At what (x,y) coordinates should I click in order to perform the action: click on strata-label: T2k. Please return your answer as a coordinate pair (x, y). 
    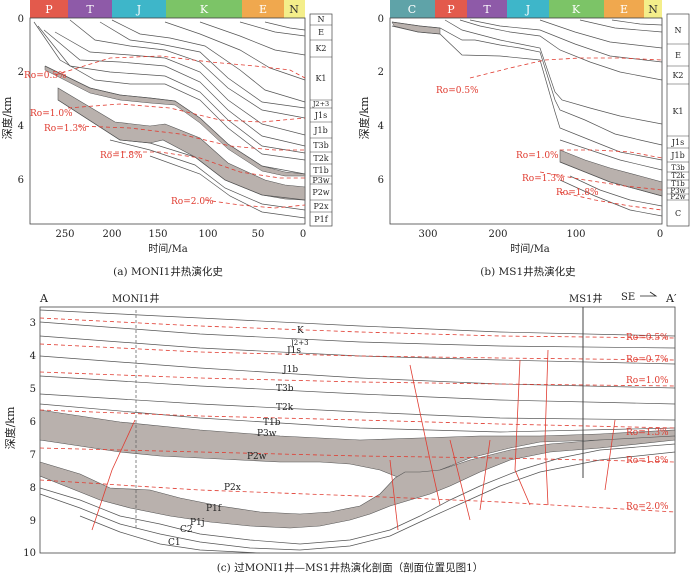
    Looking at the image, I should click on (678, 176).